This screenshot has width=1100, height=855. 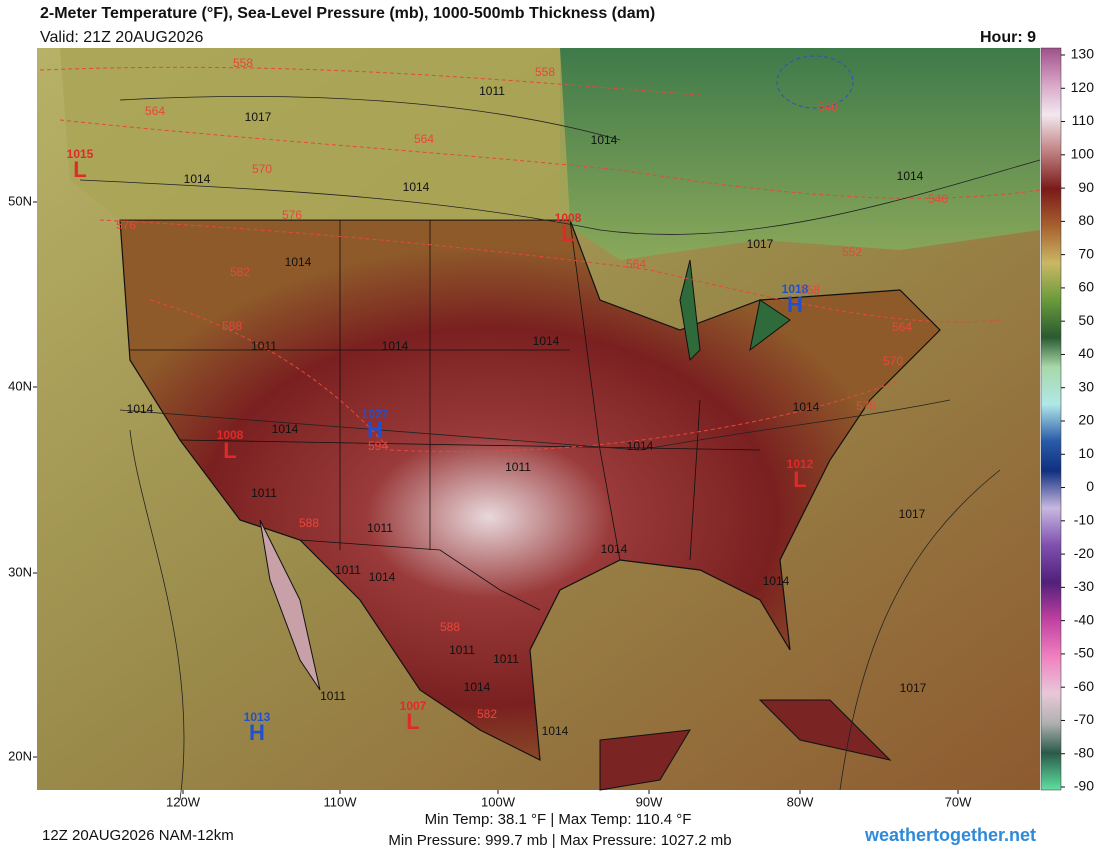 I want to click on lat-label: 40N, so click(x=20, y=385).